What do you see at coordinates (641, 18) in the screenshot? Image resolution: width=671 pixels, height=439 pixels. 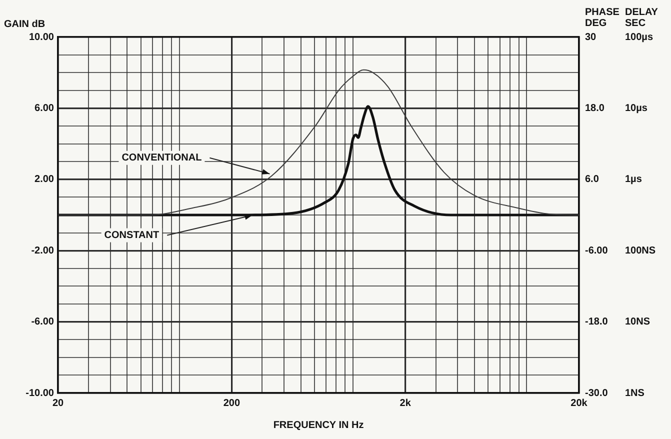 I see `y3-axis-title: DELAY SEC` at bounding box center [641, 18].